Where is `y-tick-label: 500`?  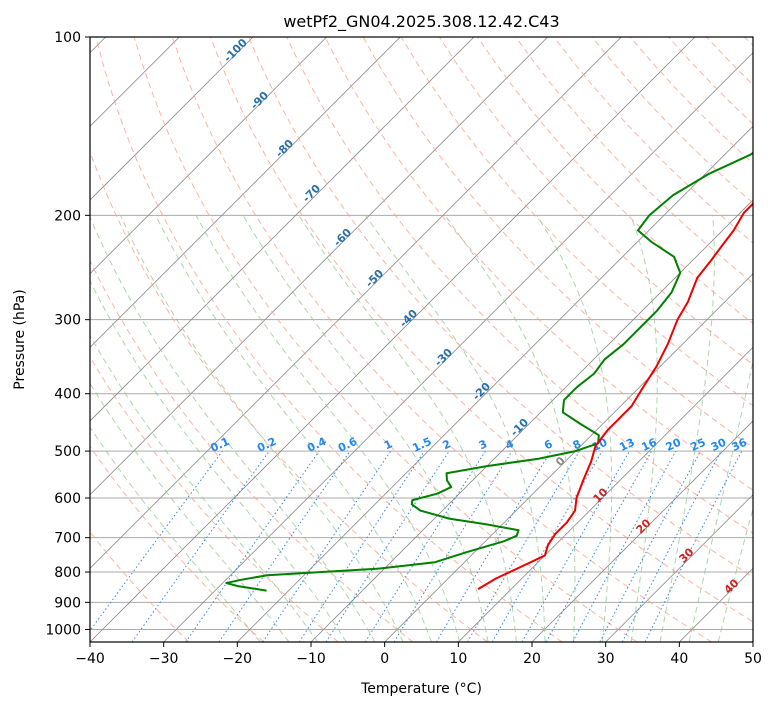
y-tick-label: 500 is located at coordinates (67, 452).